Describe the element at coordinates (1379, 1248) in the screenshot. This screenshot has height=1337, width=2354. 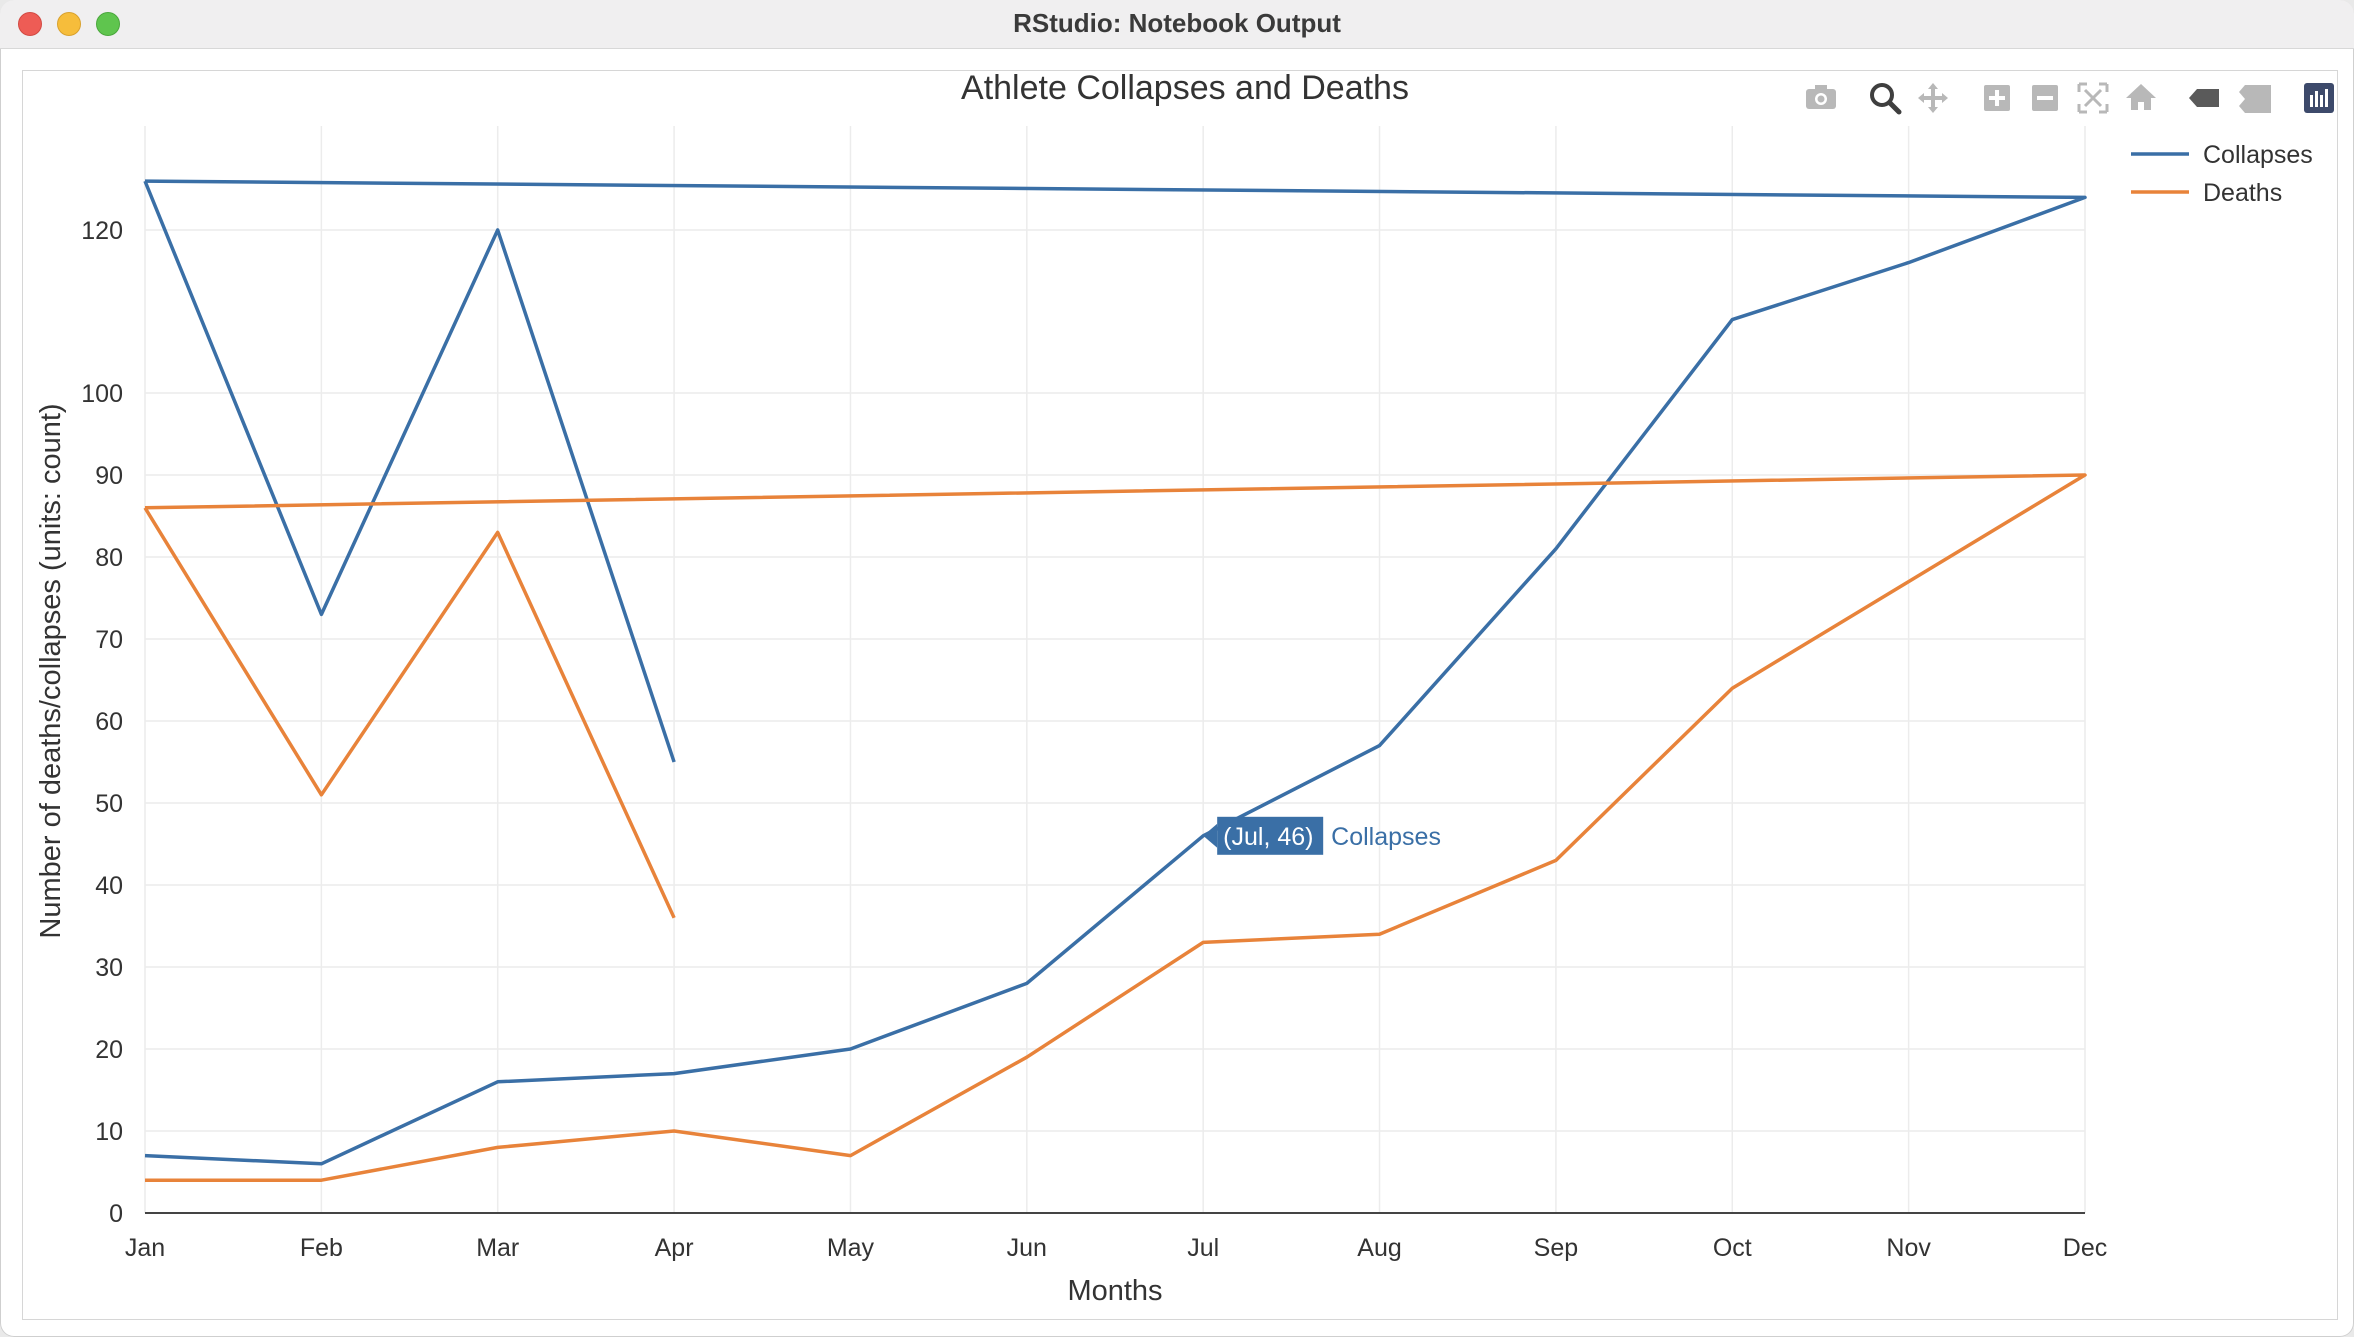
I see `x-tick-label: Aug` at that location.